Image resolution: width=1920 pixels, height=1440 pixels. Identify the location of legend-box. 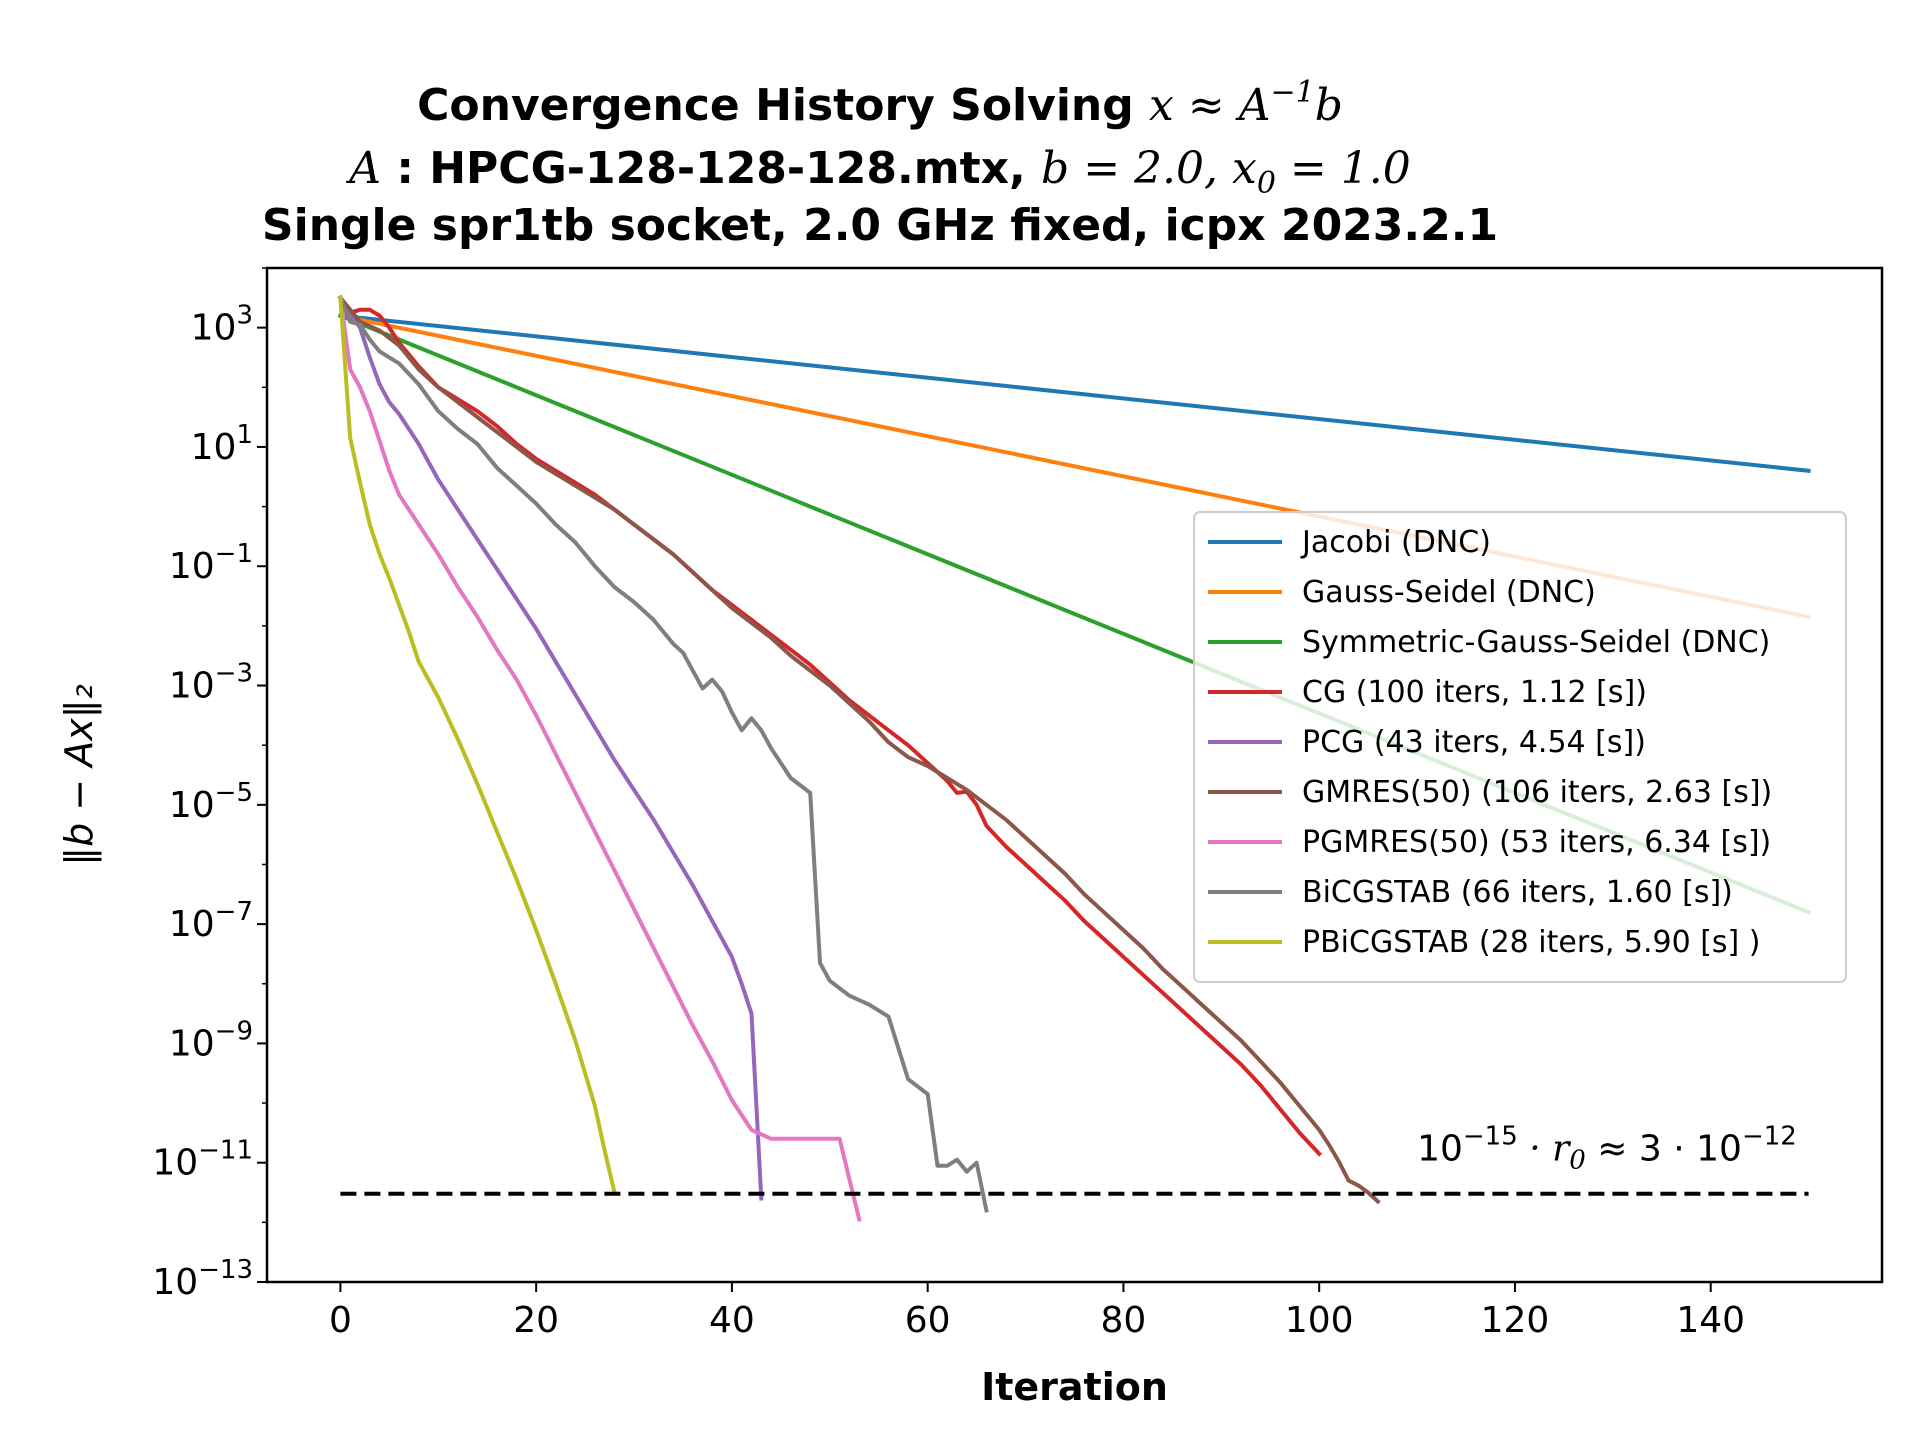
(1520, 747).